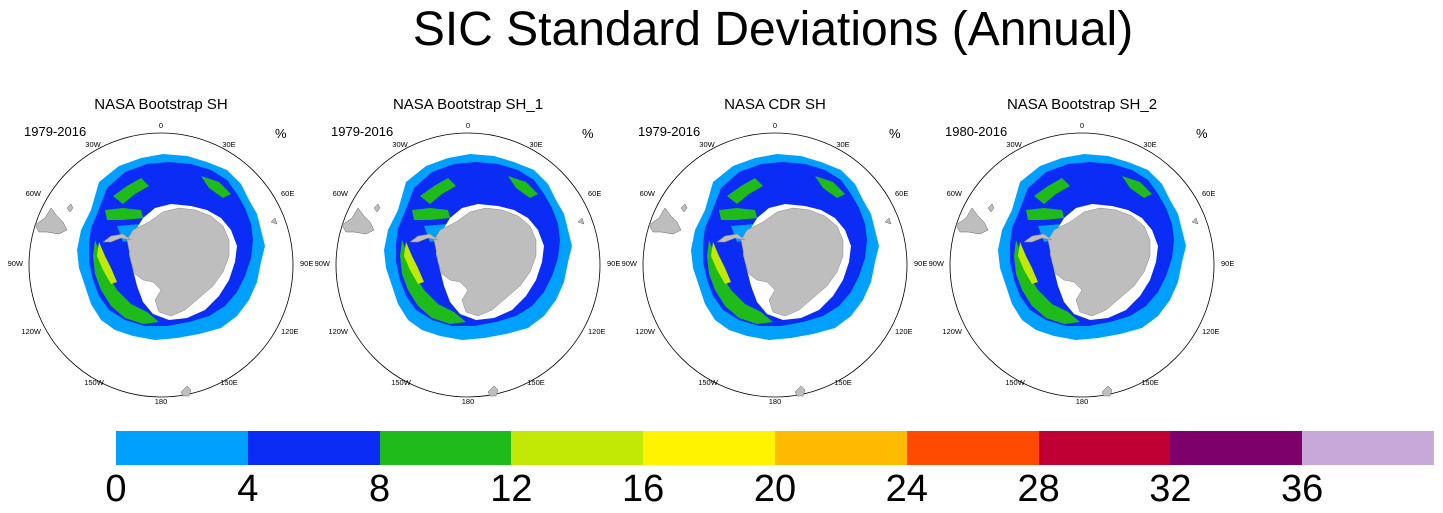 The image size is (1443, 513). I want to click on colorbar-tick-label: 32, so click(1170, 489).